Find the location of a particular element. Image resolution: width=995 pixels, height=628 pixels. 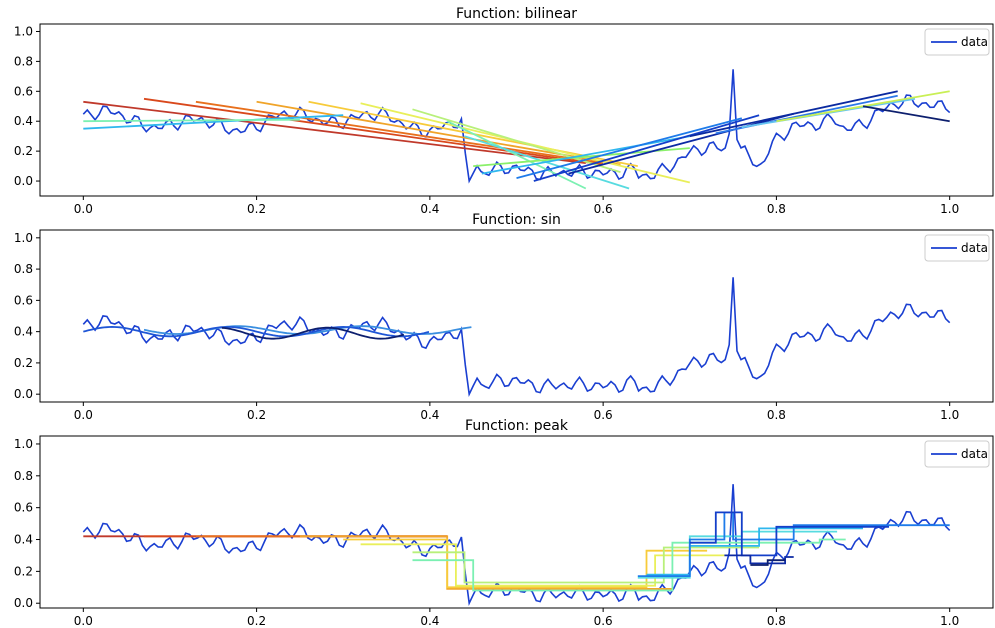

chart-title: Function: peak is located at coordinates (517, 426).